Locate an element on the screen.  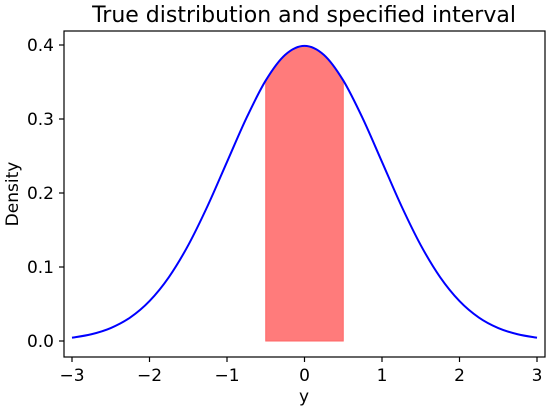
y-tick-label: 0.3 is located at coordinates (40, 120).